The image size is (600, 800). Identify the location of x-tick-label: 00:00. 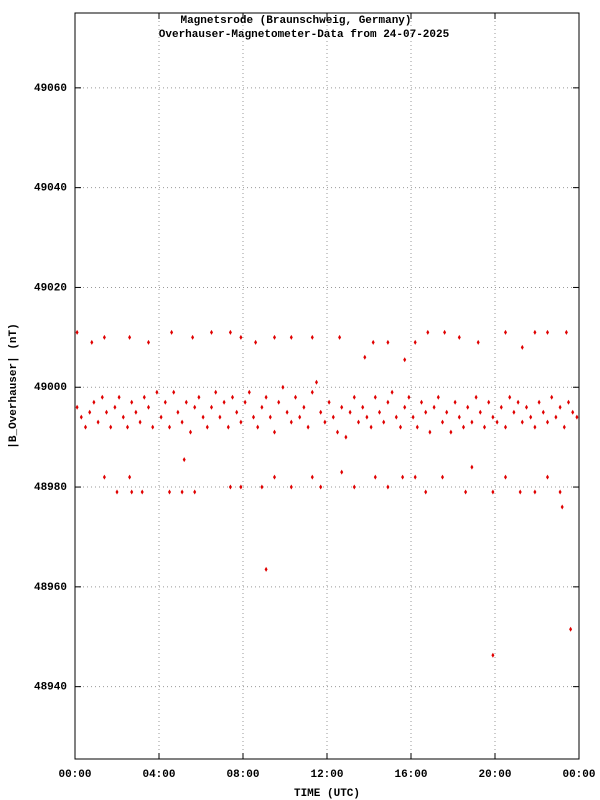
(578, 775).